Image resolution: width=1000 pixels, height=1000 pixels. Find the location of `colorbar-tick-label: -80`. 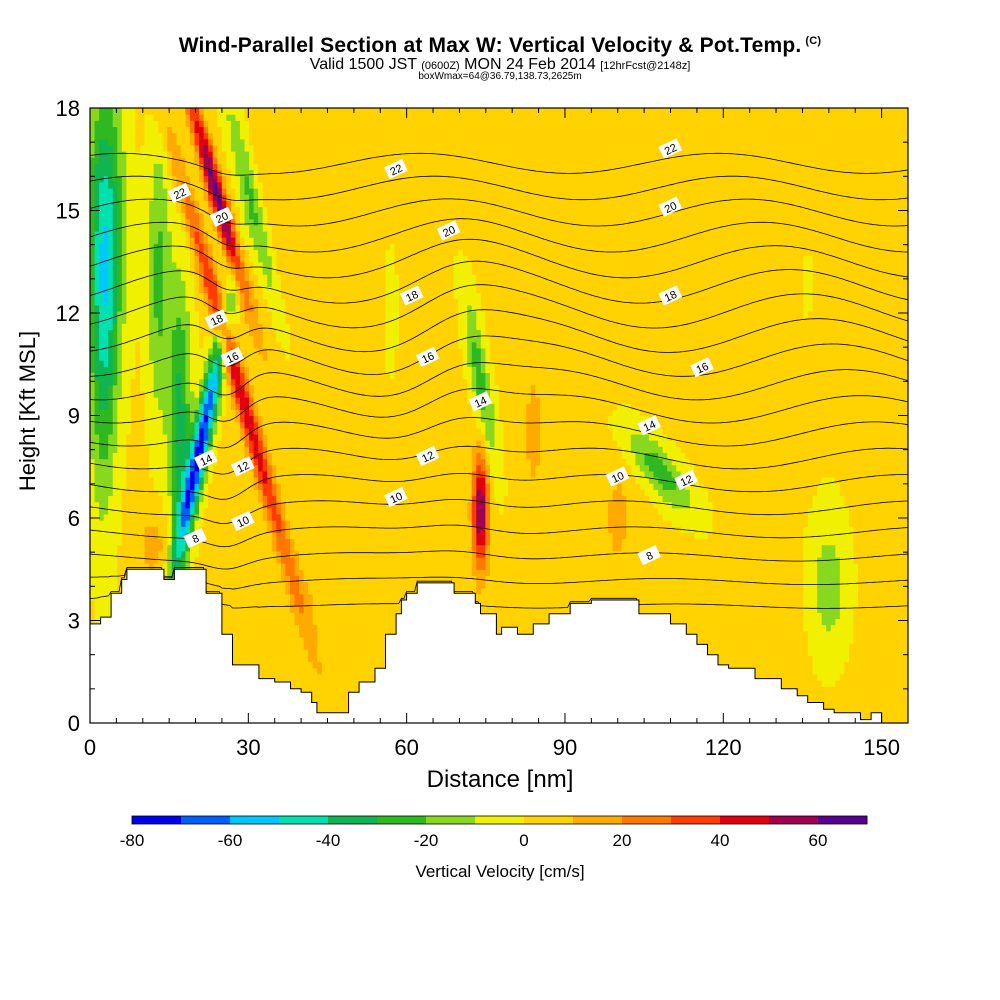

colorbar-tick-label: -80 is located at coordinates (132, 840).